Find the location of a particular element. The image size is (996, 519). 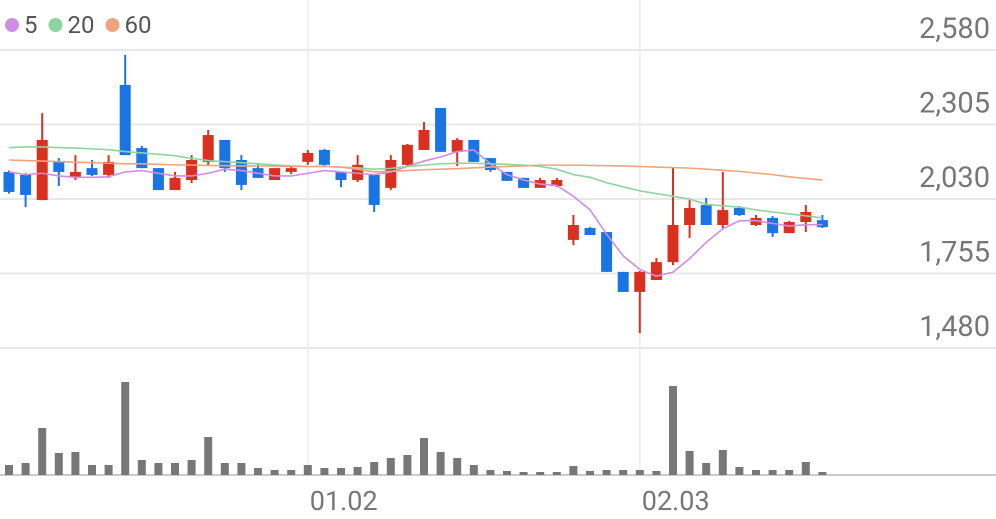

legend-label: 5 is located at coordinates (31, 25).